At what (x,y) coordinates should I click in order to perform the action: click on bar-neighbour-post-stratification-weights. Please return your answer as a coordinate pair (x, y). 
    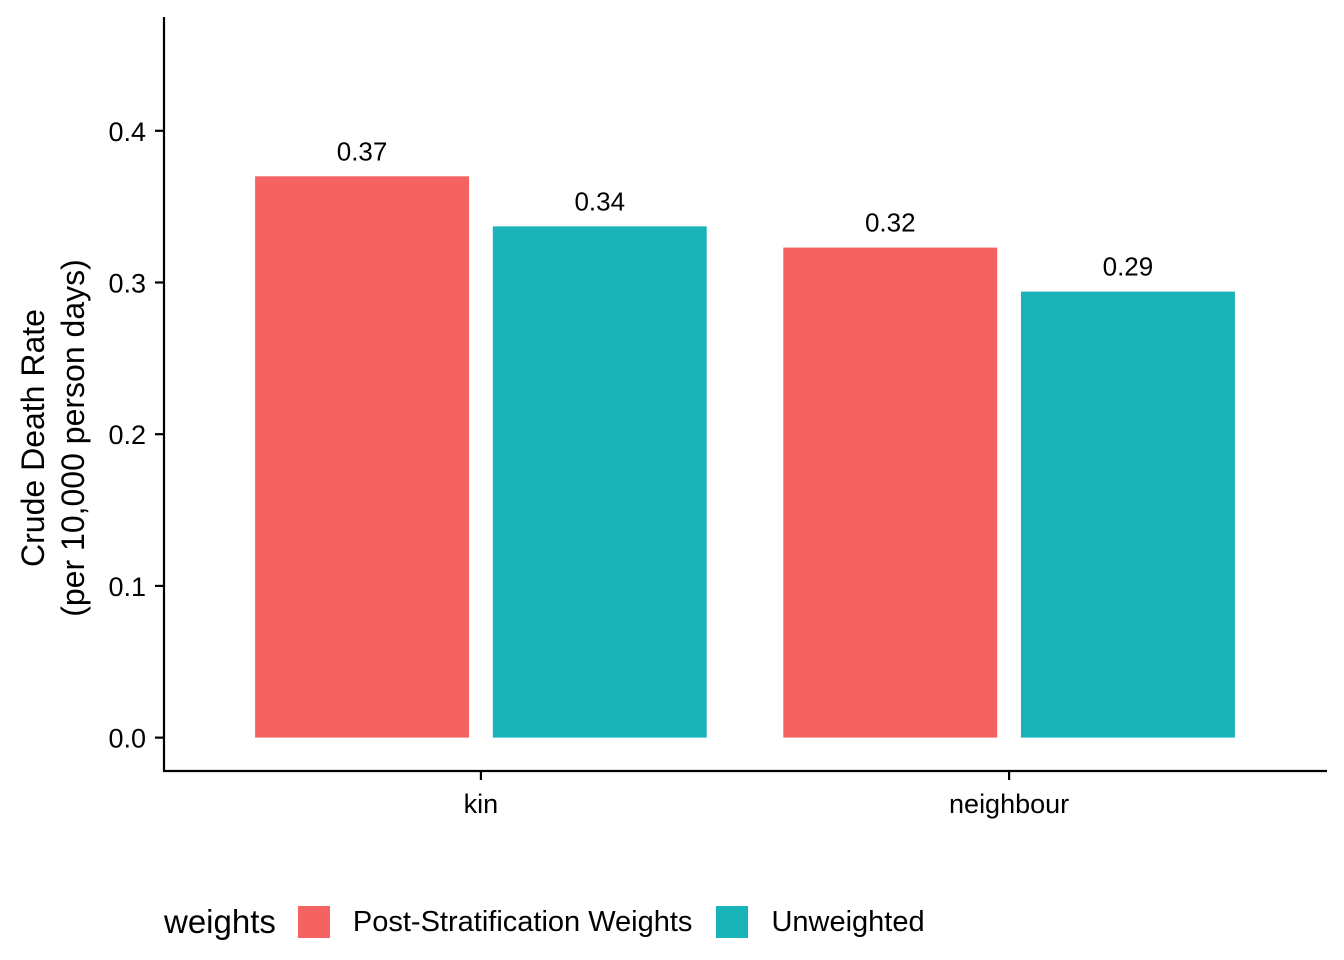
    Looking at the image, I should click on (890, 492).